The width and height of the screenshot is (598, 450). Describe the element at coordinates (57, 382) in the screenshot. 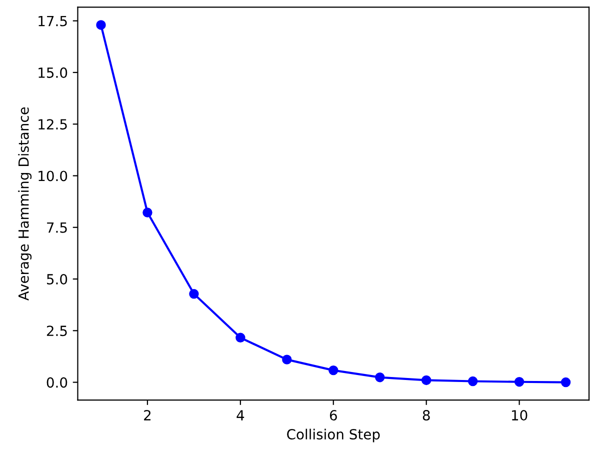

I see `y-tick-label: 0.0` at that location.